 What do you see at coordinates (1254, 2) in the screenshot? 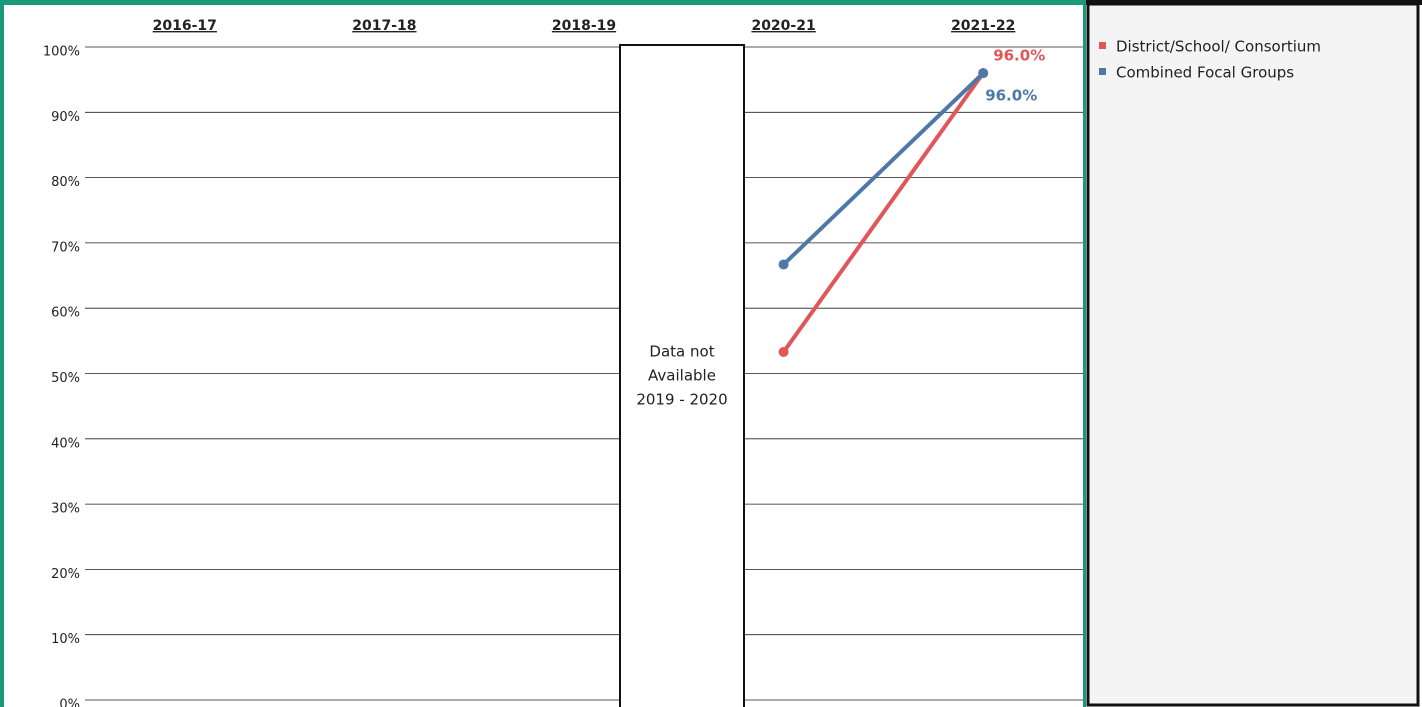
I see `frame-top-right` at bounding box center [1254, 2].